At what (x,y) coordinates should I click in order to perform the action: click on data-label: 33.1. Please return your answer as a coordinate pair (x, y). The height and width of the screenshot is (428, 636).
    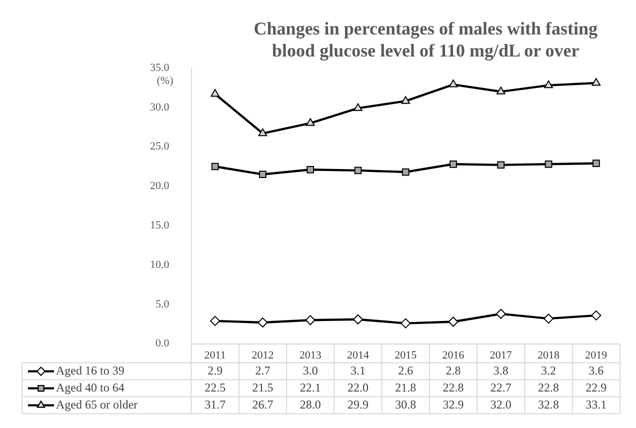
    Looking at the image, I should click on (596, 404).